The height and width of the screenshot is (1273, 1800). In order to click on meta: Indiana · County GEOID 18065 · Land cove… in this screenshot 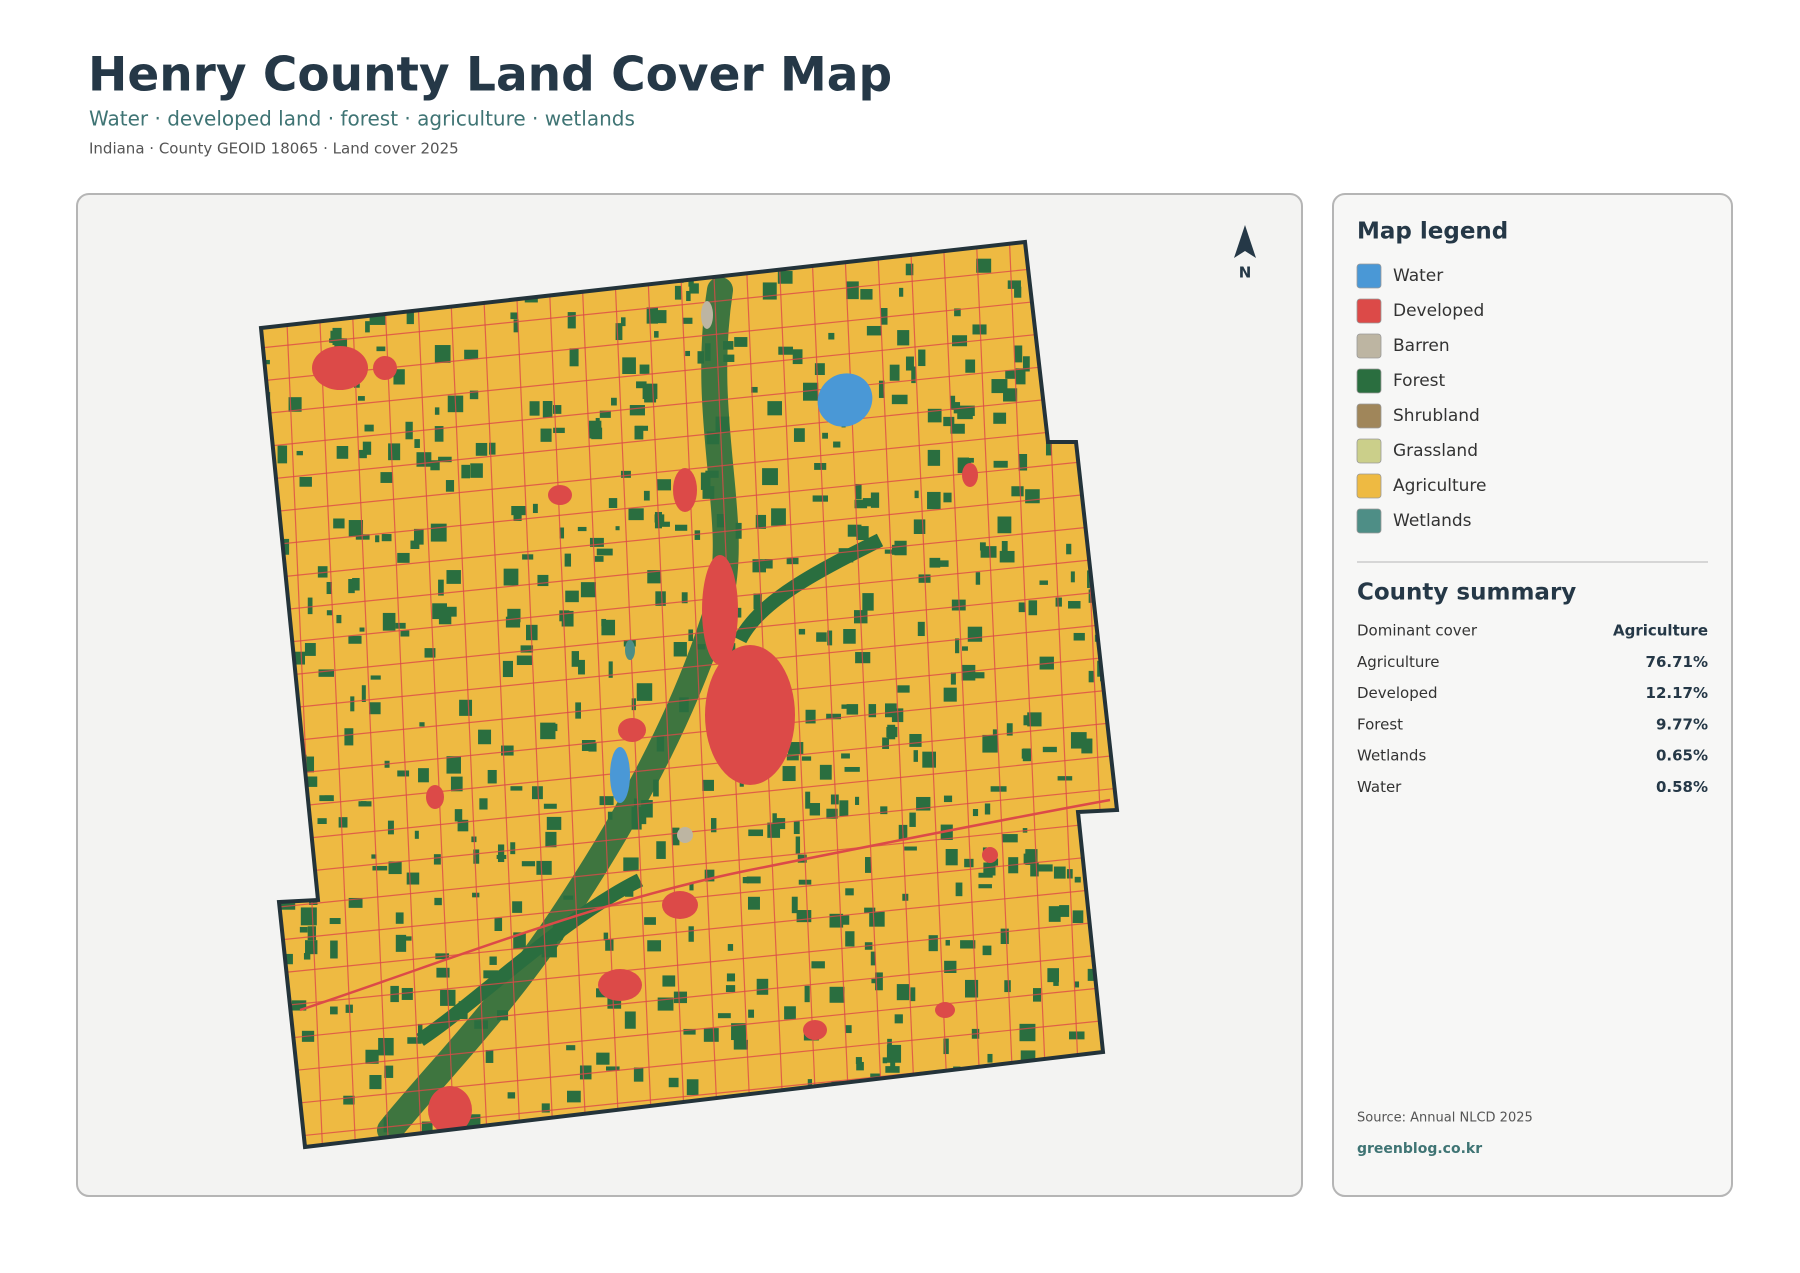, I will do `click(274, 149)`.